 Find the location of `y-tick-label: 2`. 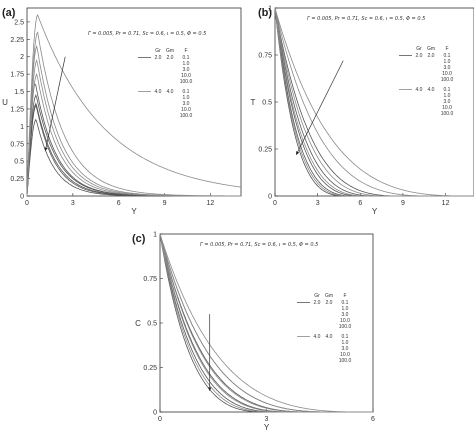

y-tick-label: 2 is located at coordinates (22, 57).